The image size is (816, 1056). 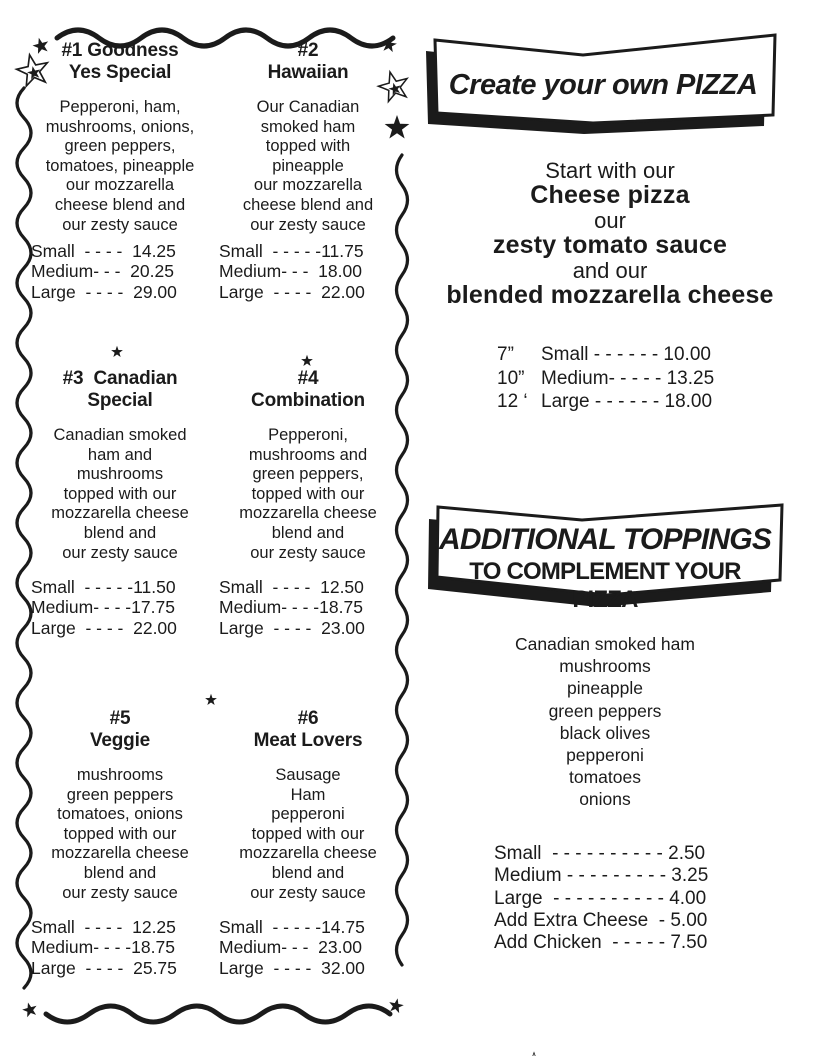 I want to click on intro-line: and our, so click(x=610, y=270).